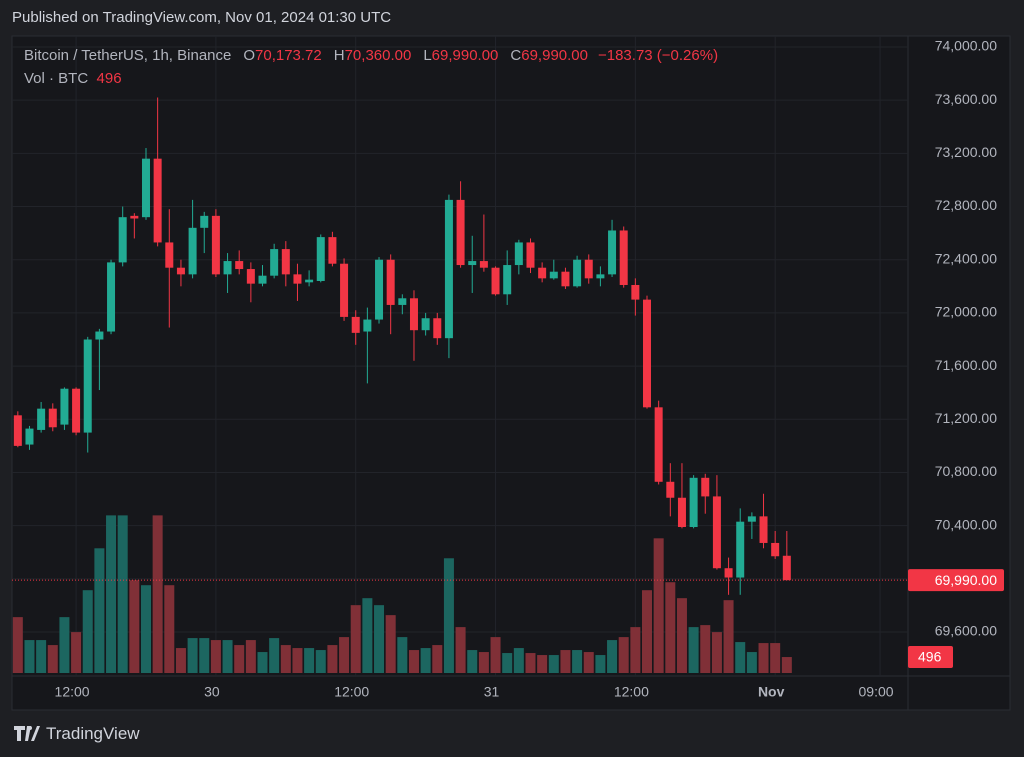  I want to click on y-tick-label: 70,400.00, so click(966, 524).